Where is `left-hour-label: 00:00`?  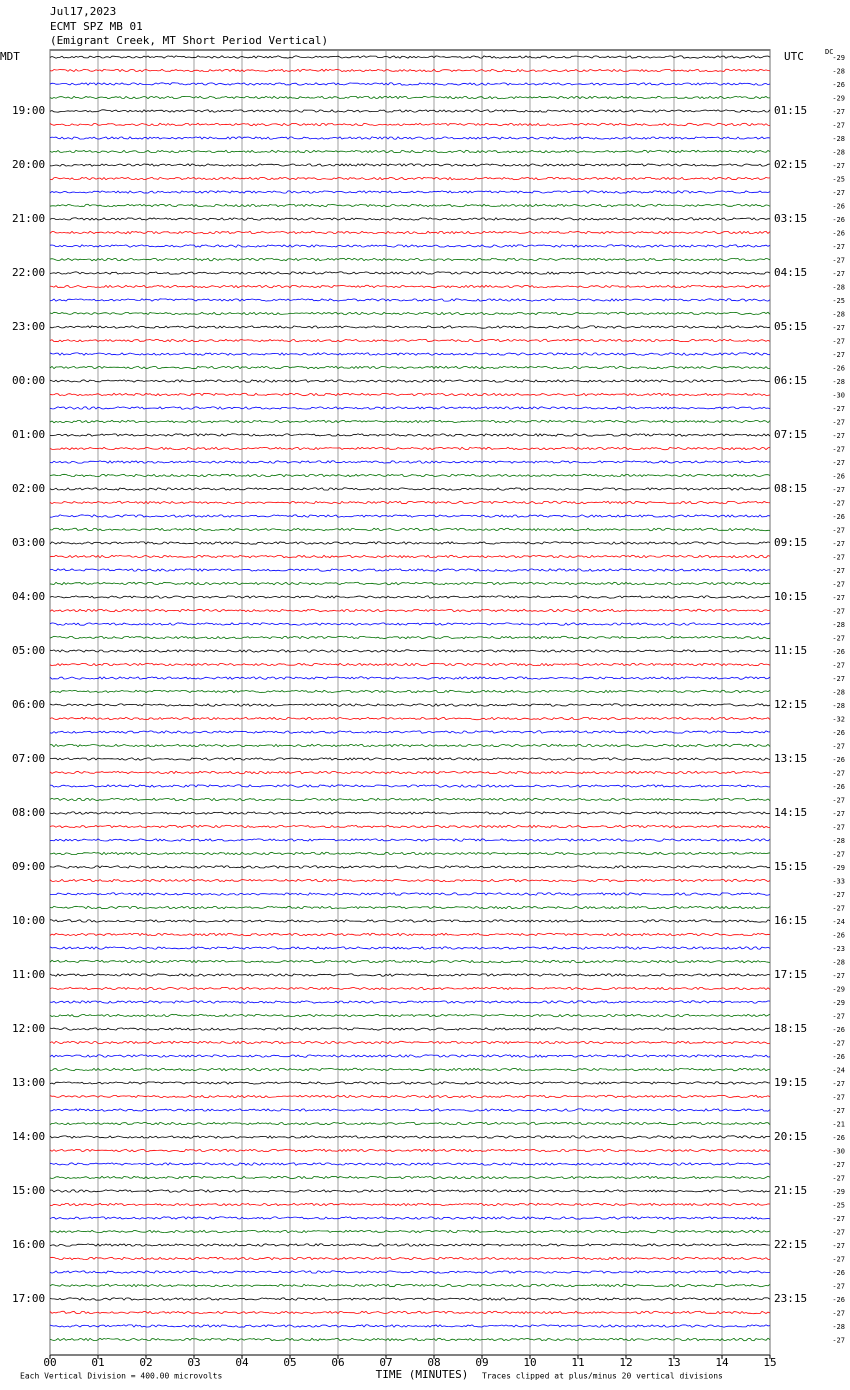 left-hour-label: 00:00 is located at coordinates (28, 380).